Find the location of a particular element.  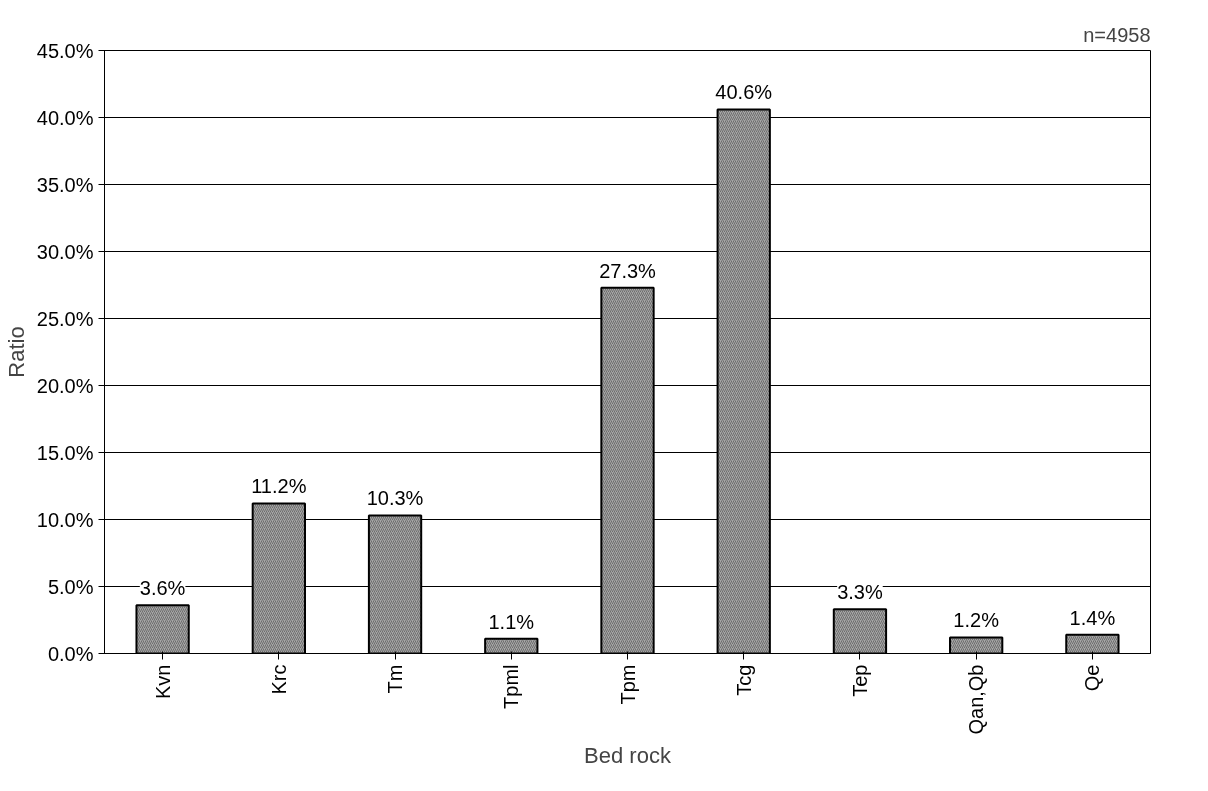

y-tick-label: 0.0% is located at coordinates (70, 653).